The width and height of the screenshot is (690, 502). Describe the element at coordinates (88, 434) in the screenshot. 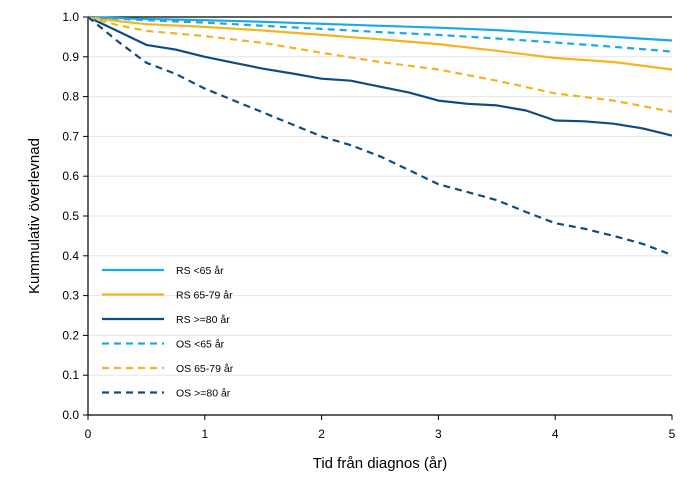

I see `x-tick-label-0: 0` at that location.